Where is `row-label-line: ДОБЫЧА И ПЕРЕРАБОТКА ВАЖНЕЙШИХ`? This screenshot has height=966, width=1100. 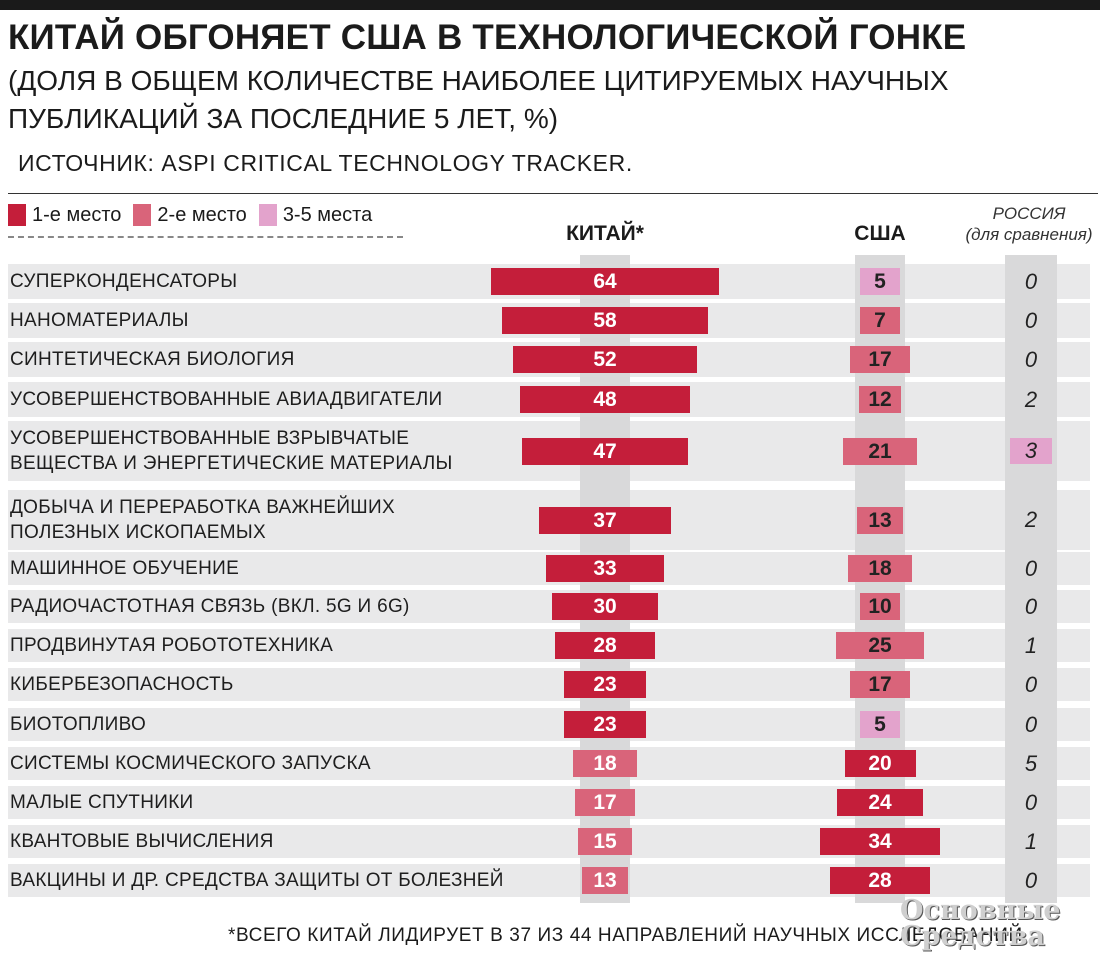
row-label-line: ДОБЫЧА И ПЕРЕРАБОТКА ВАЖНЕЙШИХ is located at coordinates (202, 507).